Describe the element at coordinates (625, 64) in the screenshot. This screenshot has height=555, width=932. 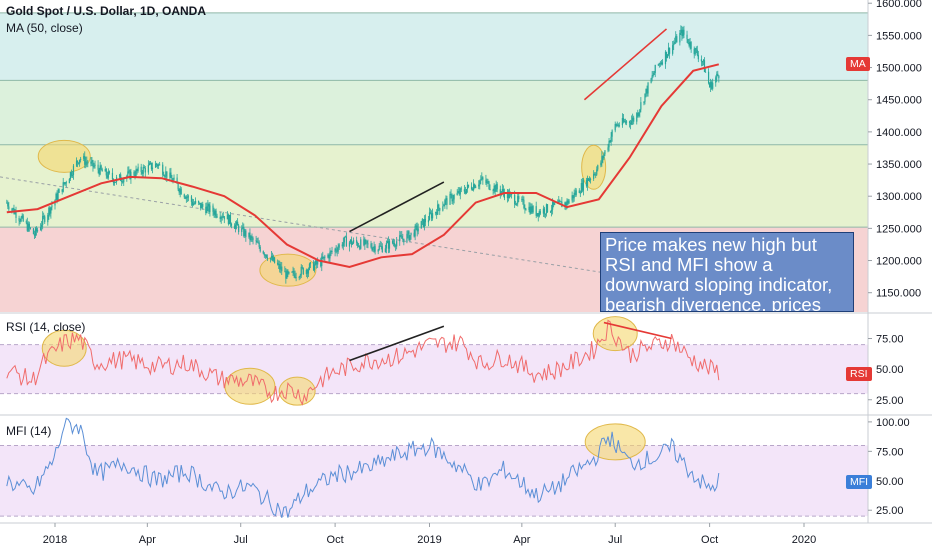
I see `divergence-line-red` at that location.